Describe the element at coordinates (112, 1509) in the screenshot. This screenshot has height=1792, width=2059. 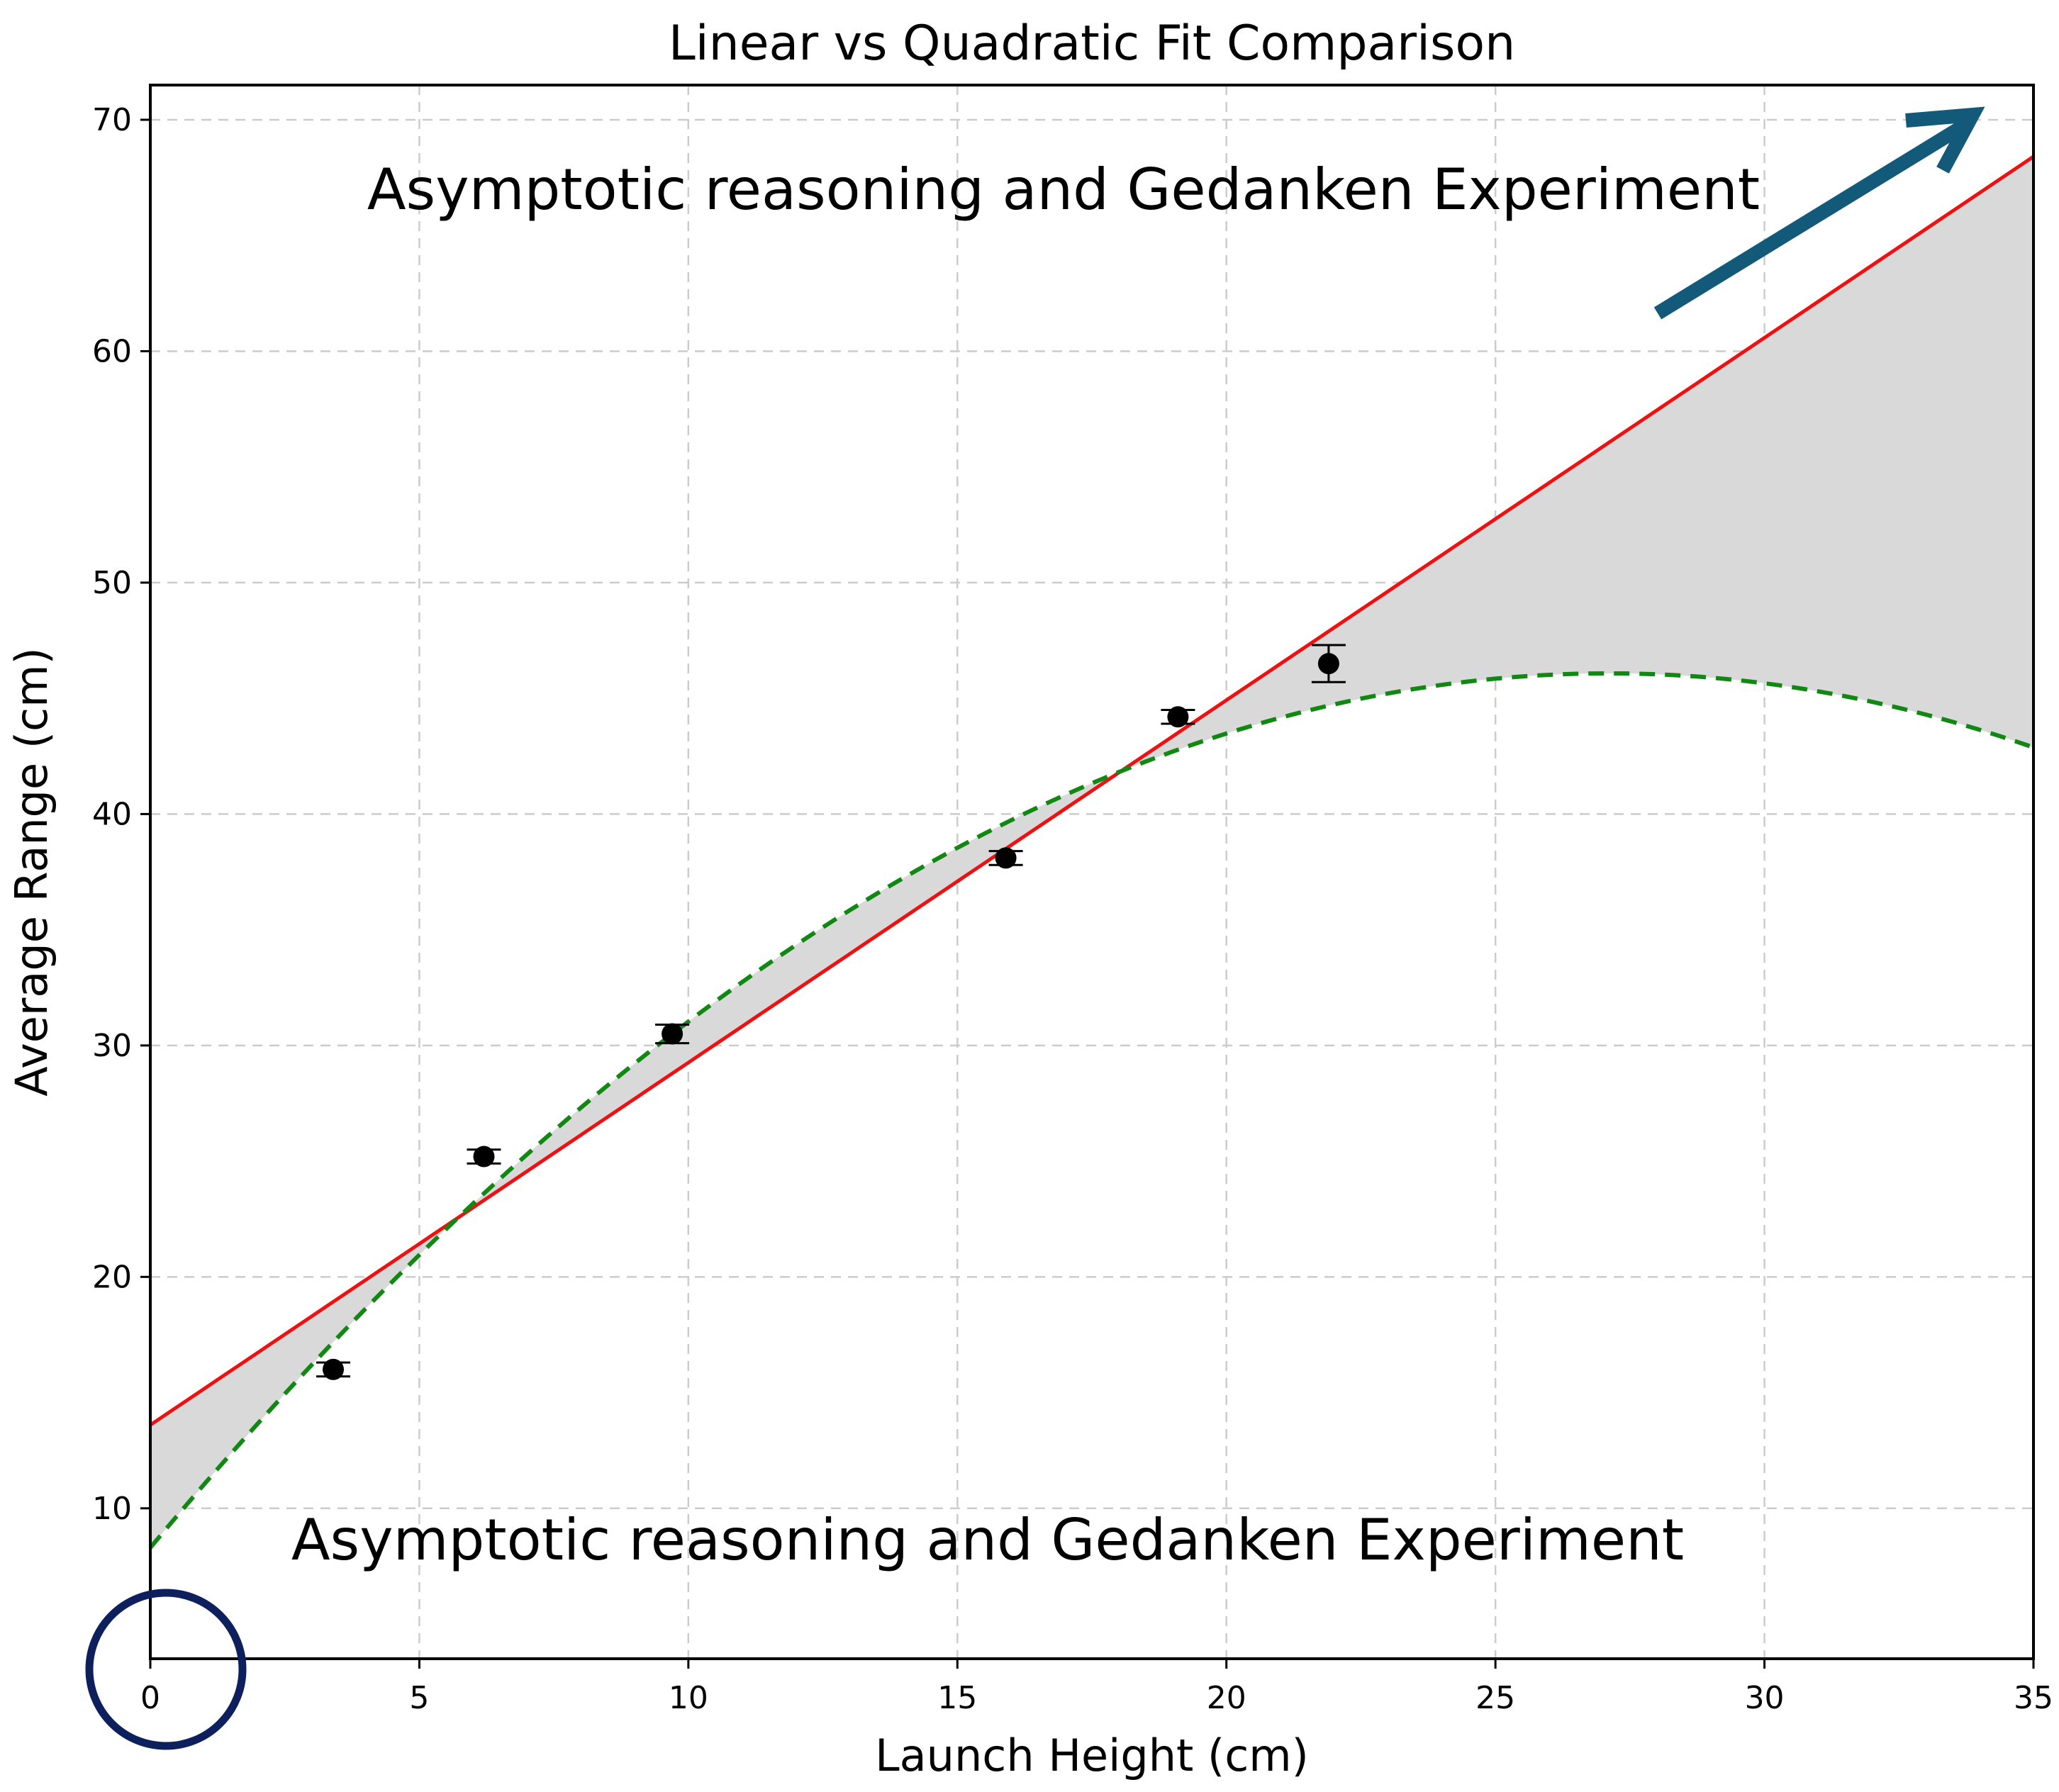
I see `y-tick-label: 10` at that location.